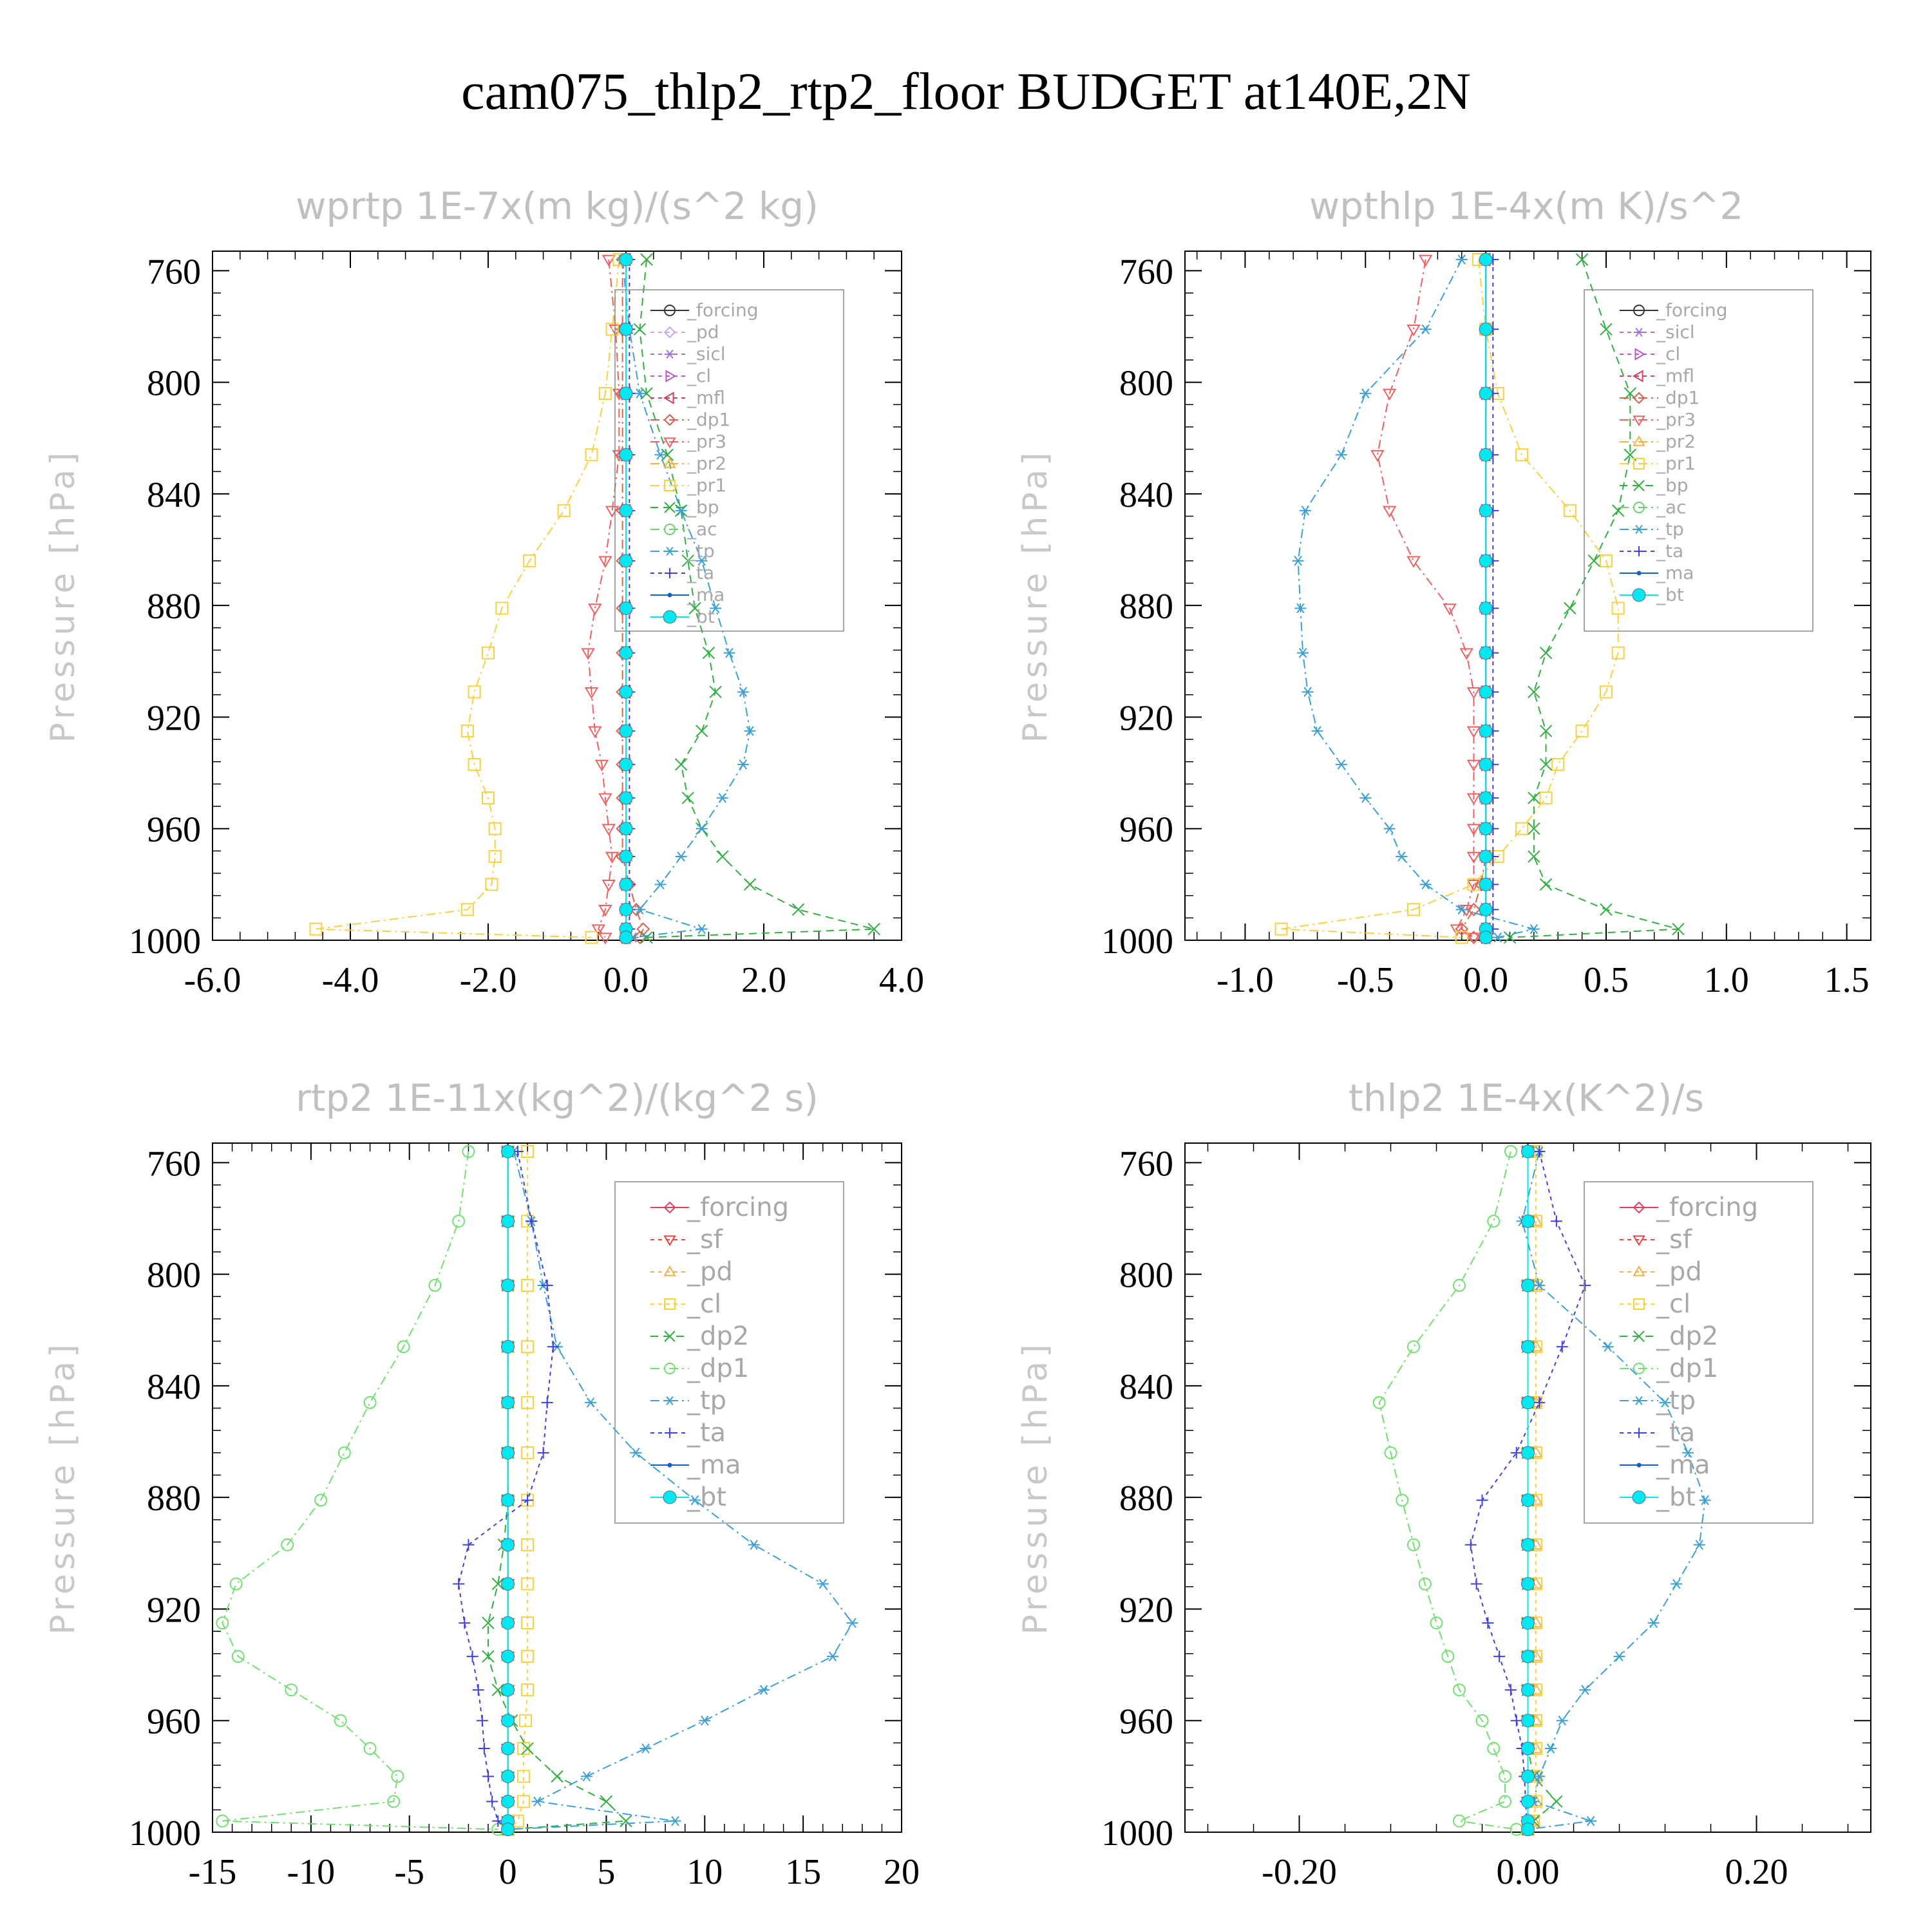  I want to click on series_dp1, so click(633, 598).